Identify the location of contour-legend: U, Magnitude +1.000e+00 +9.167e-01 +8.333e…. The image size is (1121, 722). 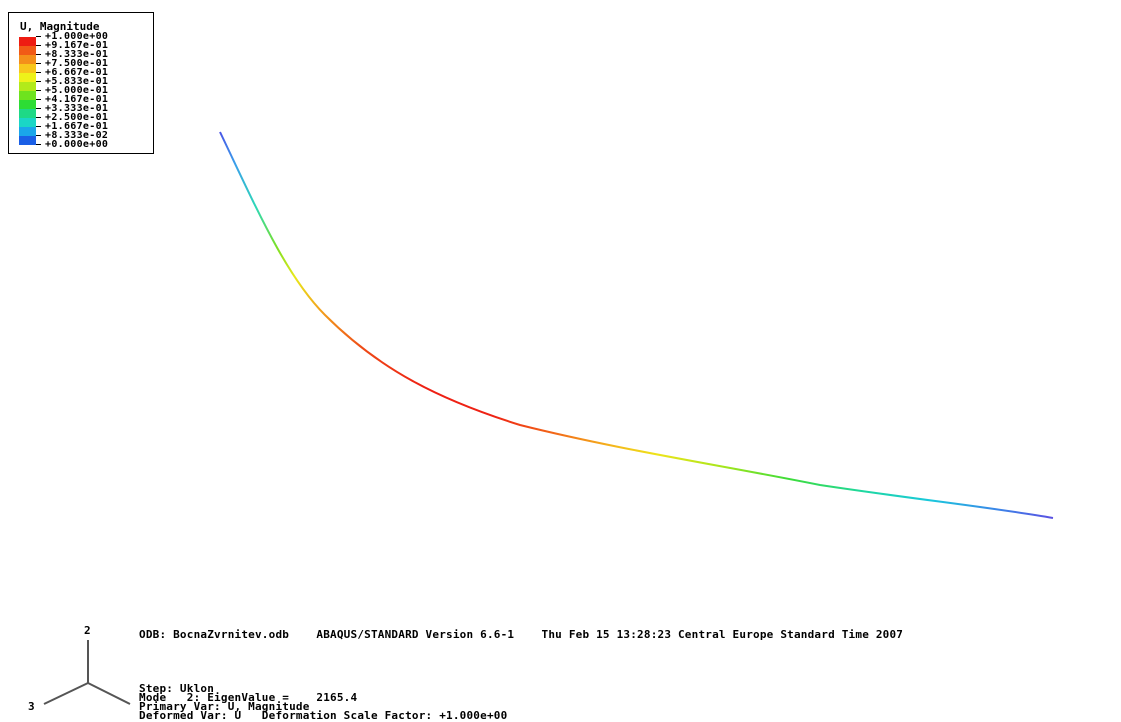
(81, 83).